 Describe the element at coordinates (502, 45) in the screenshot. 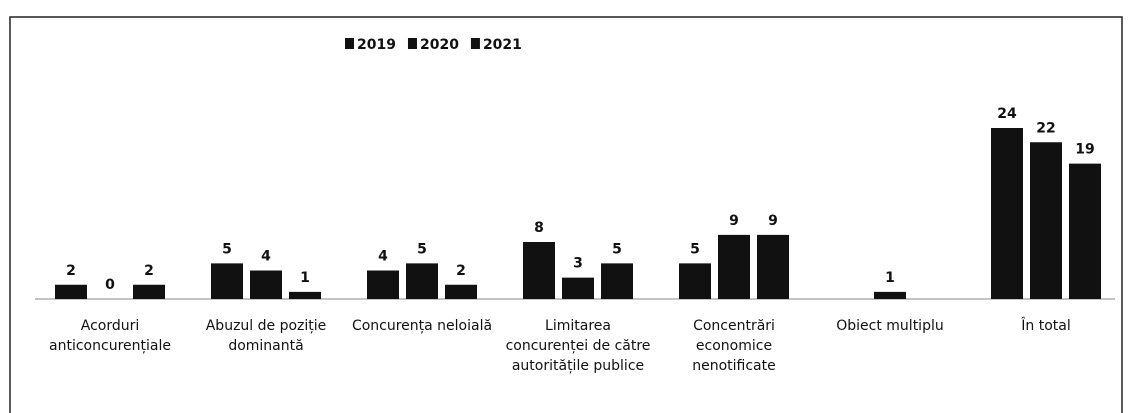

I see `legend-label: 2021` at that location.